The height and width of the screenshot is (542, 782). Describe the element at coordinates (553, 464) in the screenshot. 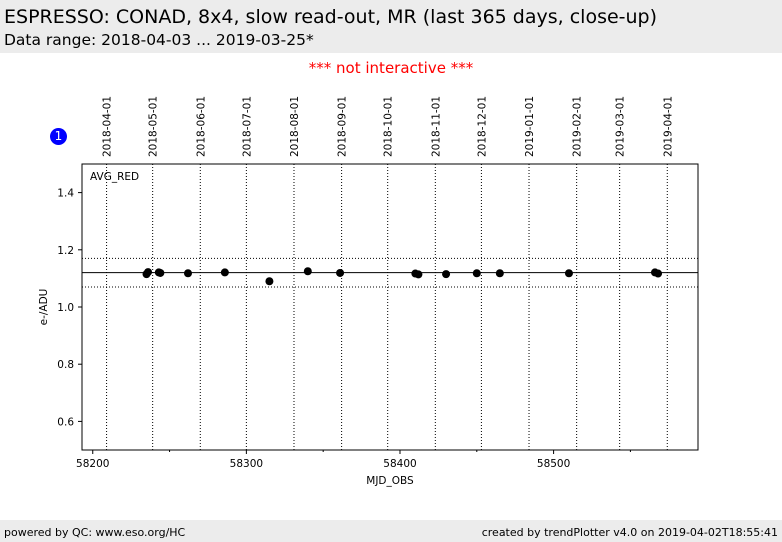

I see `x-tick-label: 58500` at that location.